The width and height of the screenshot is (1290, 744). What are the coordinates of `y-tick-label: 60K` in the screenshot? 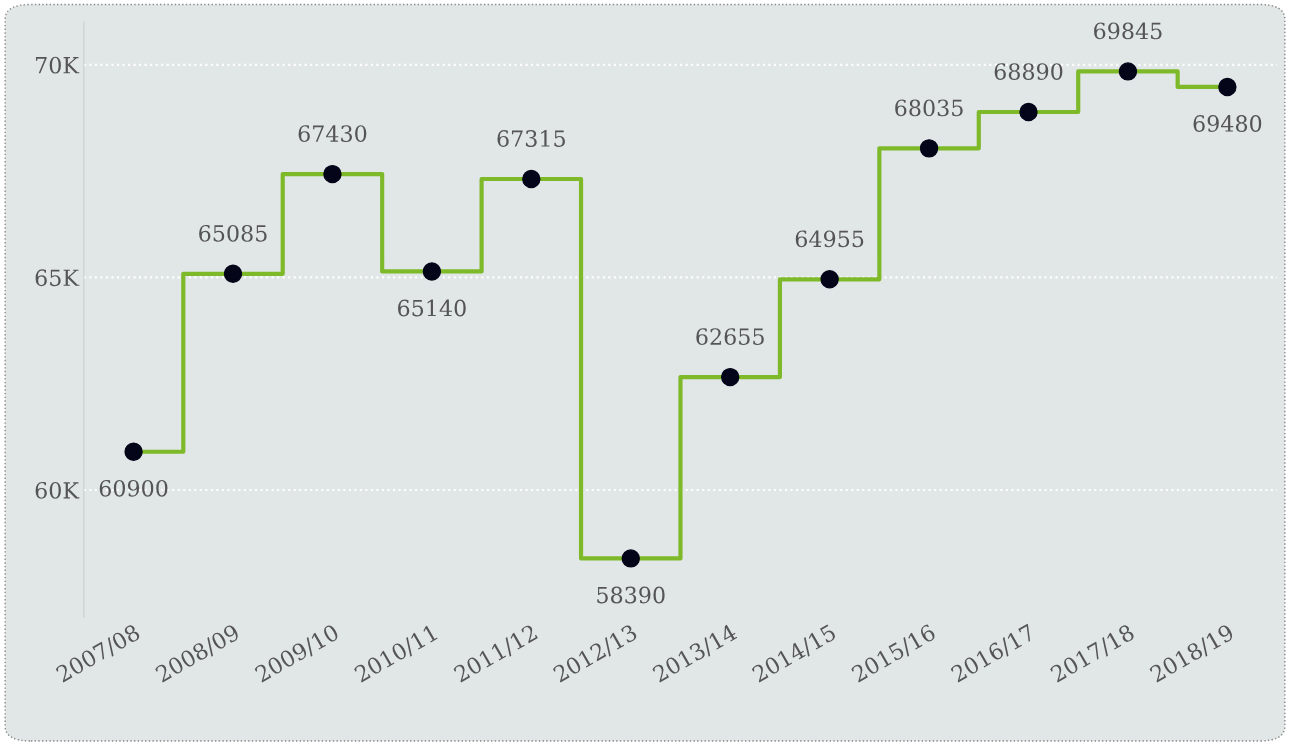 It's located at (57, 490).